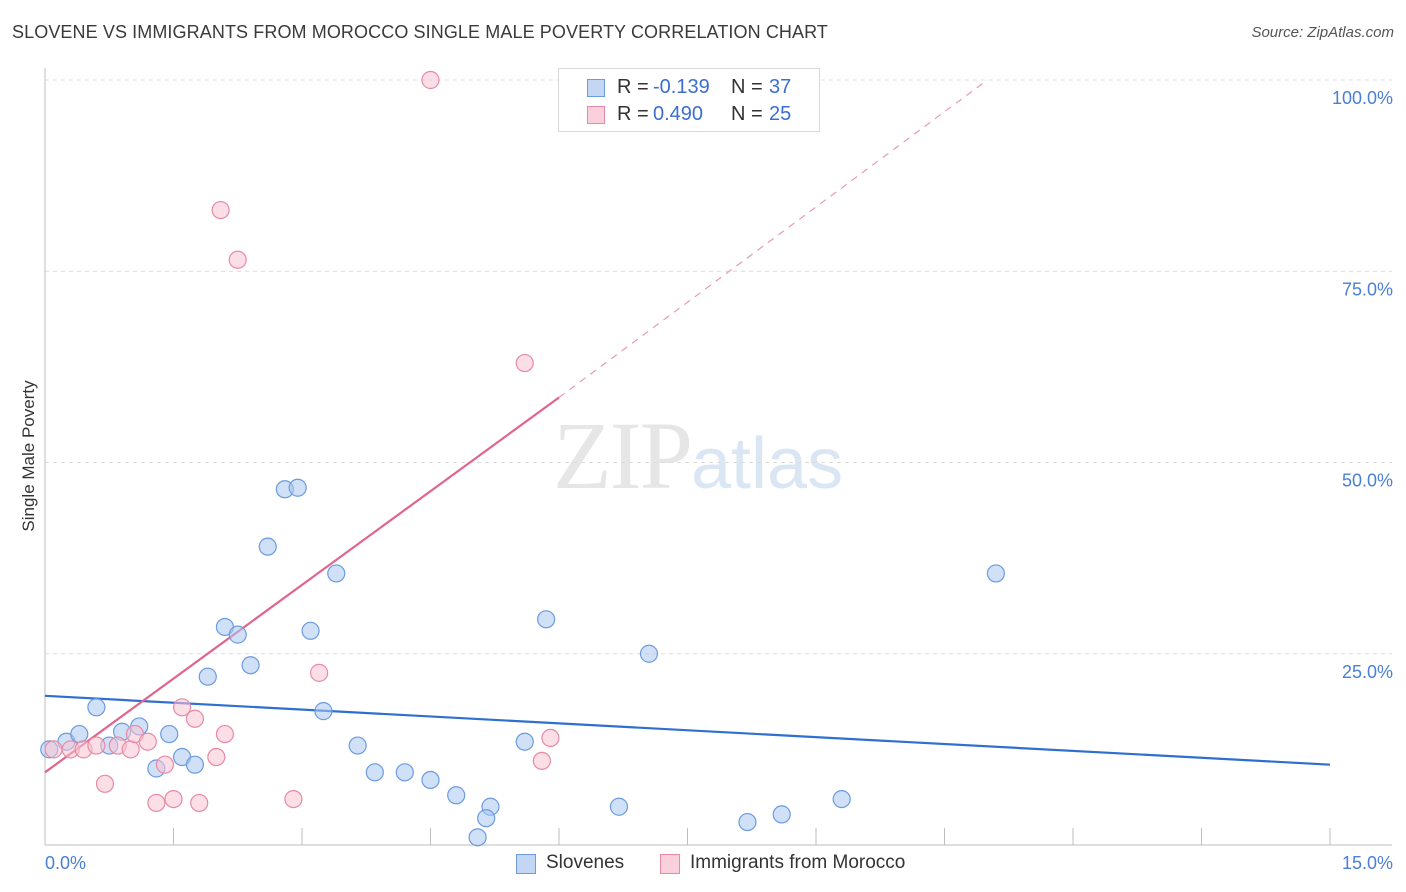  I want to click on y-tick-label: 25.0%, so click(1367, 672).